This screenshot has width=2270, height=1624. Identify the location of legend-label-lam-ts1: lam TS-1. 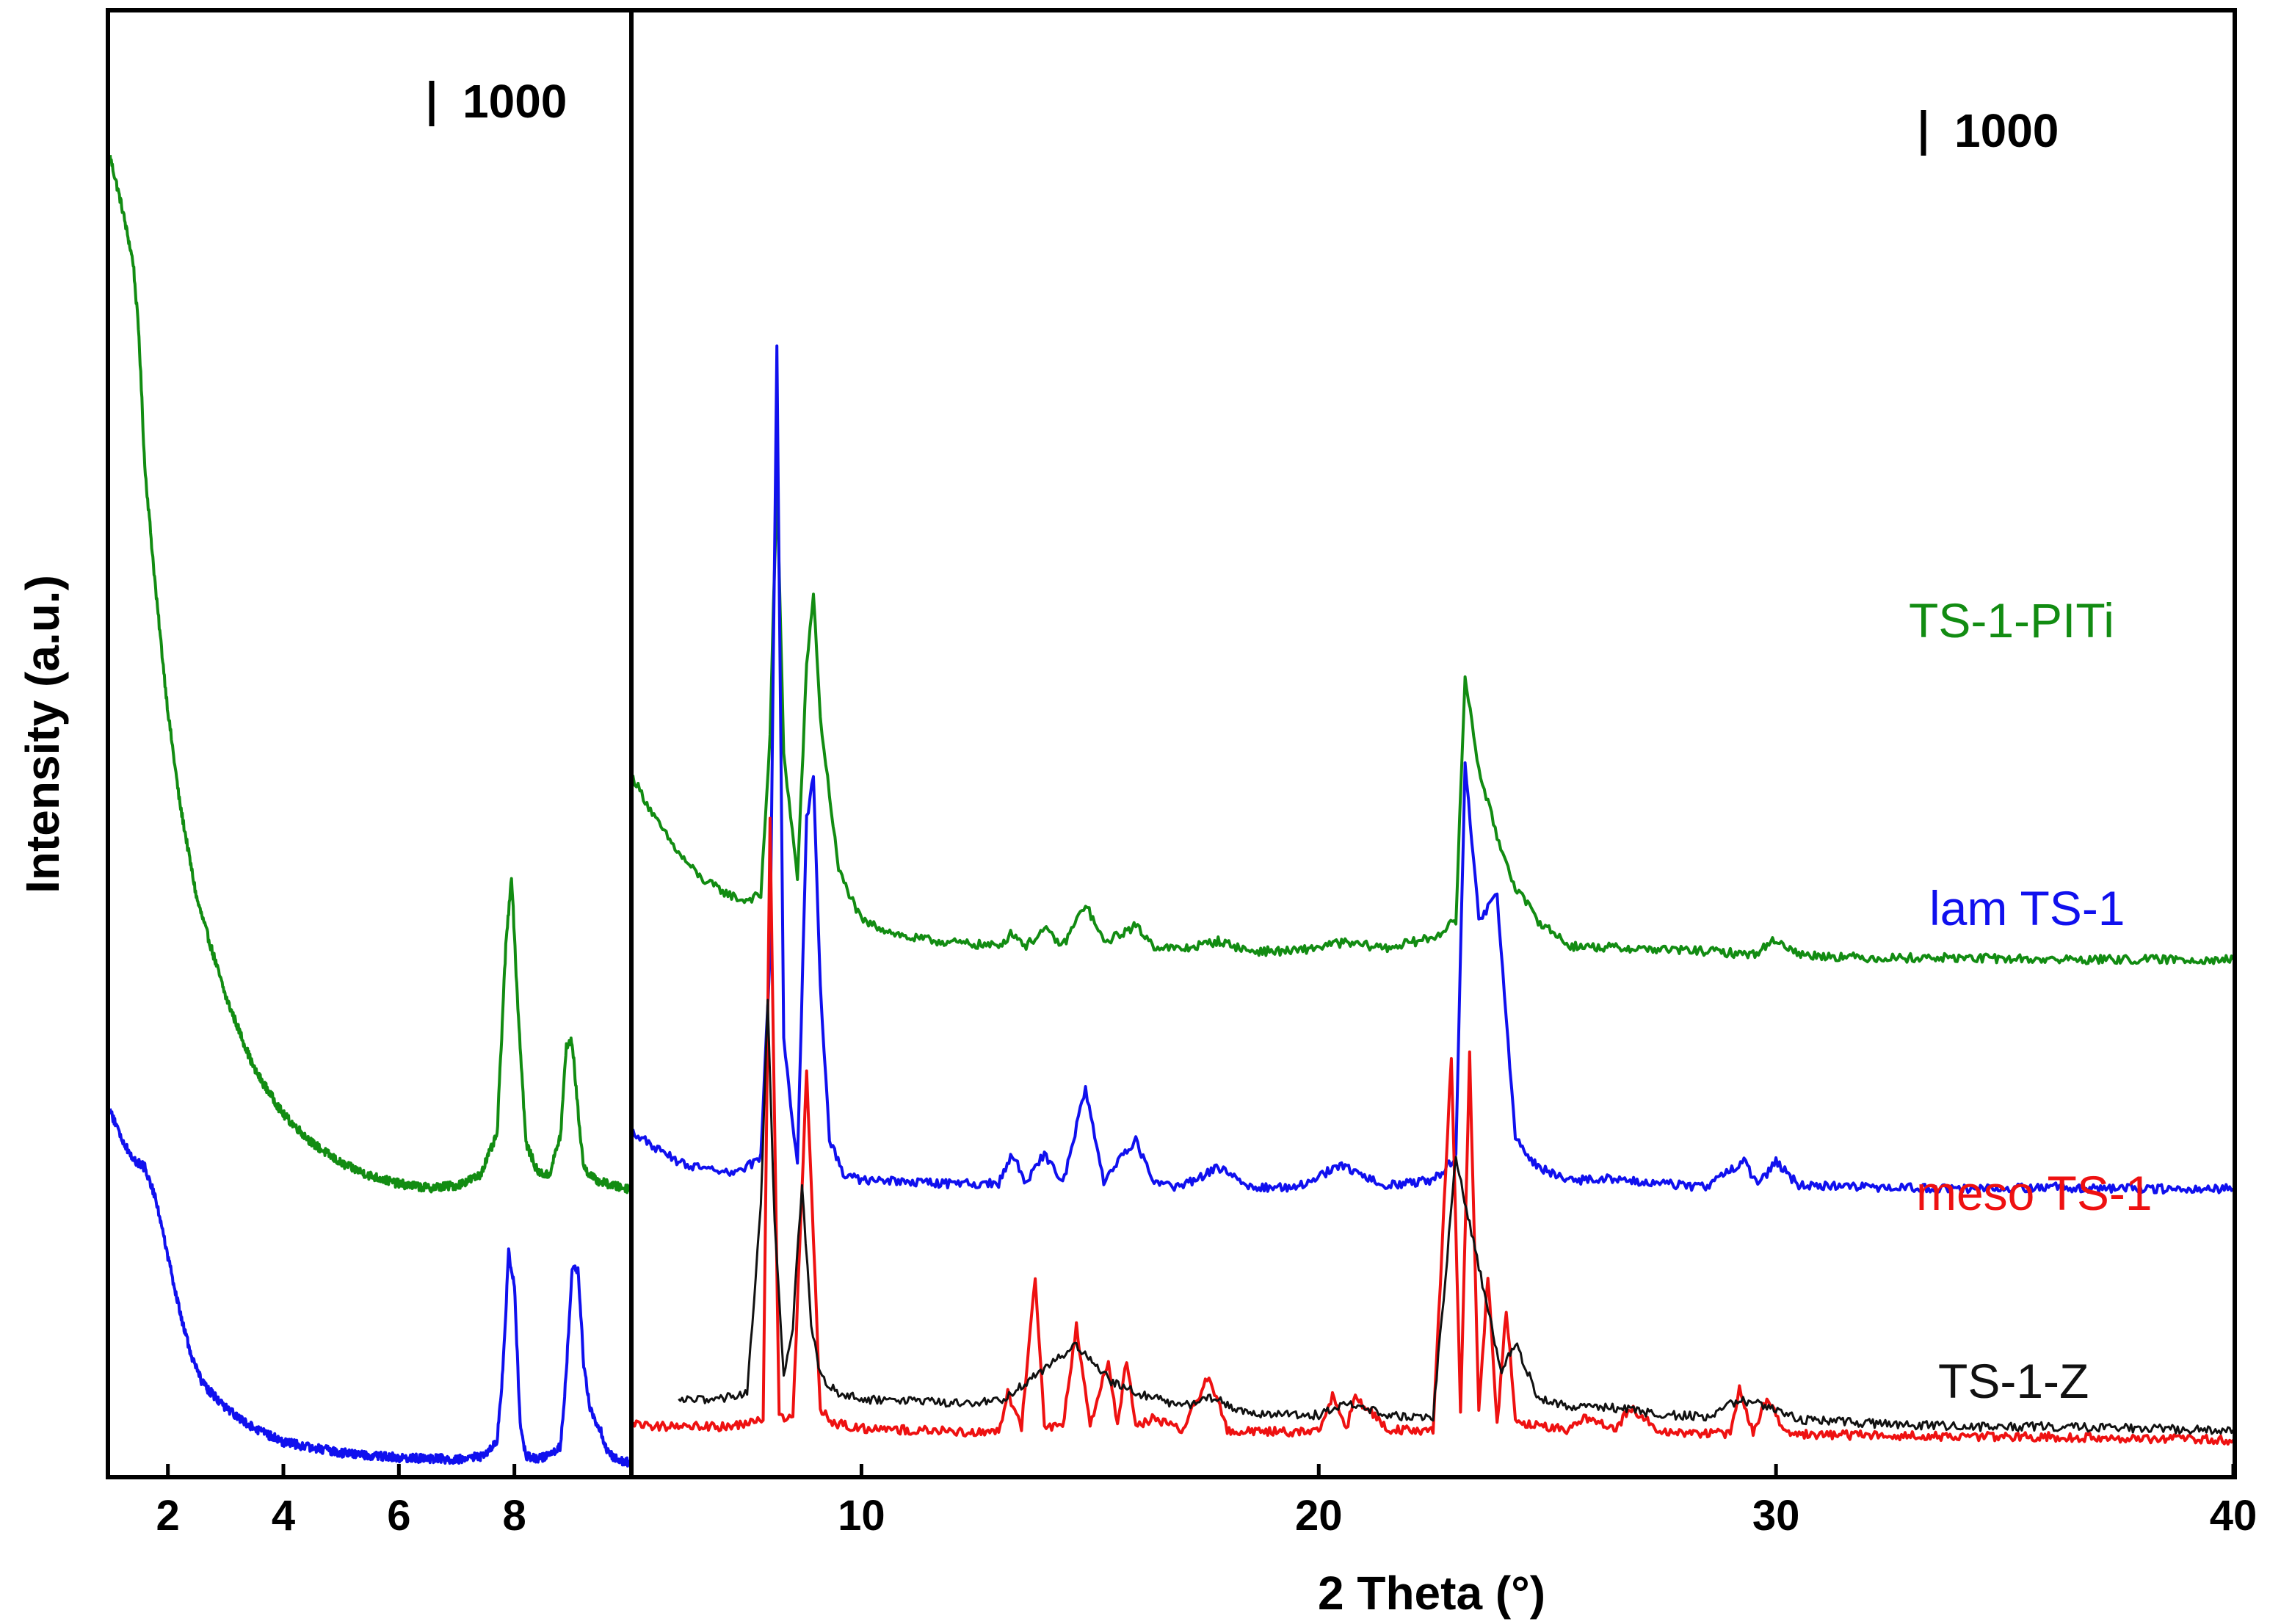
(2027, 908).